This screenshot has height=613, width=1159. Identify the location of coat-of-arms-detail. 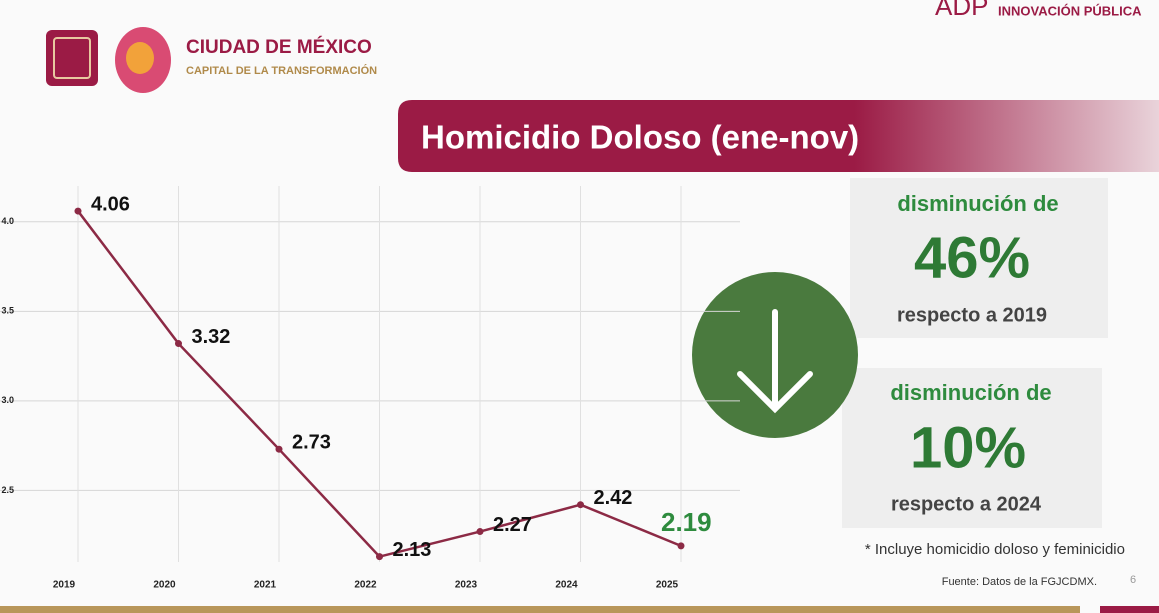
(72, 58).